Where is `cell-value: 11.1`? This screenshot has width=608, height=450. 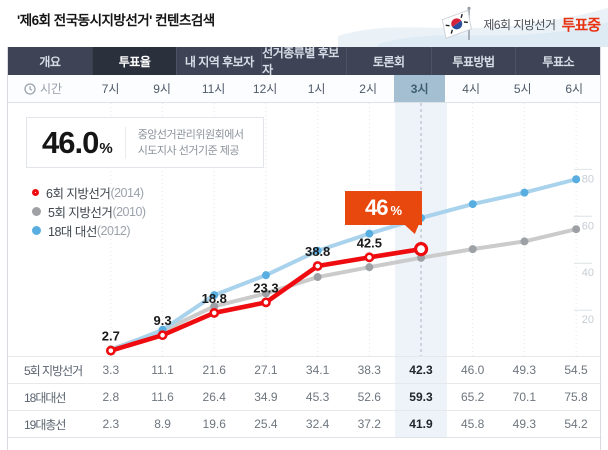 cell-value: 11.1 is located at coordinates (162, 370).